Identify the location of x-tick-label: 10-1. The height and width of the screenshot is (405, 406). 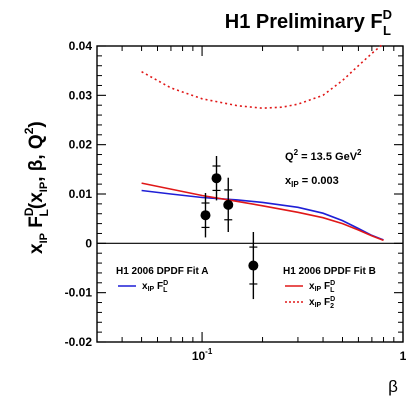
(202, 355).